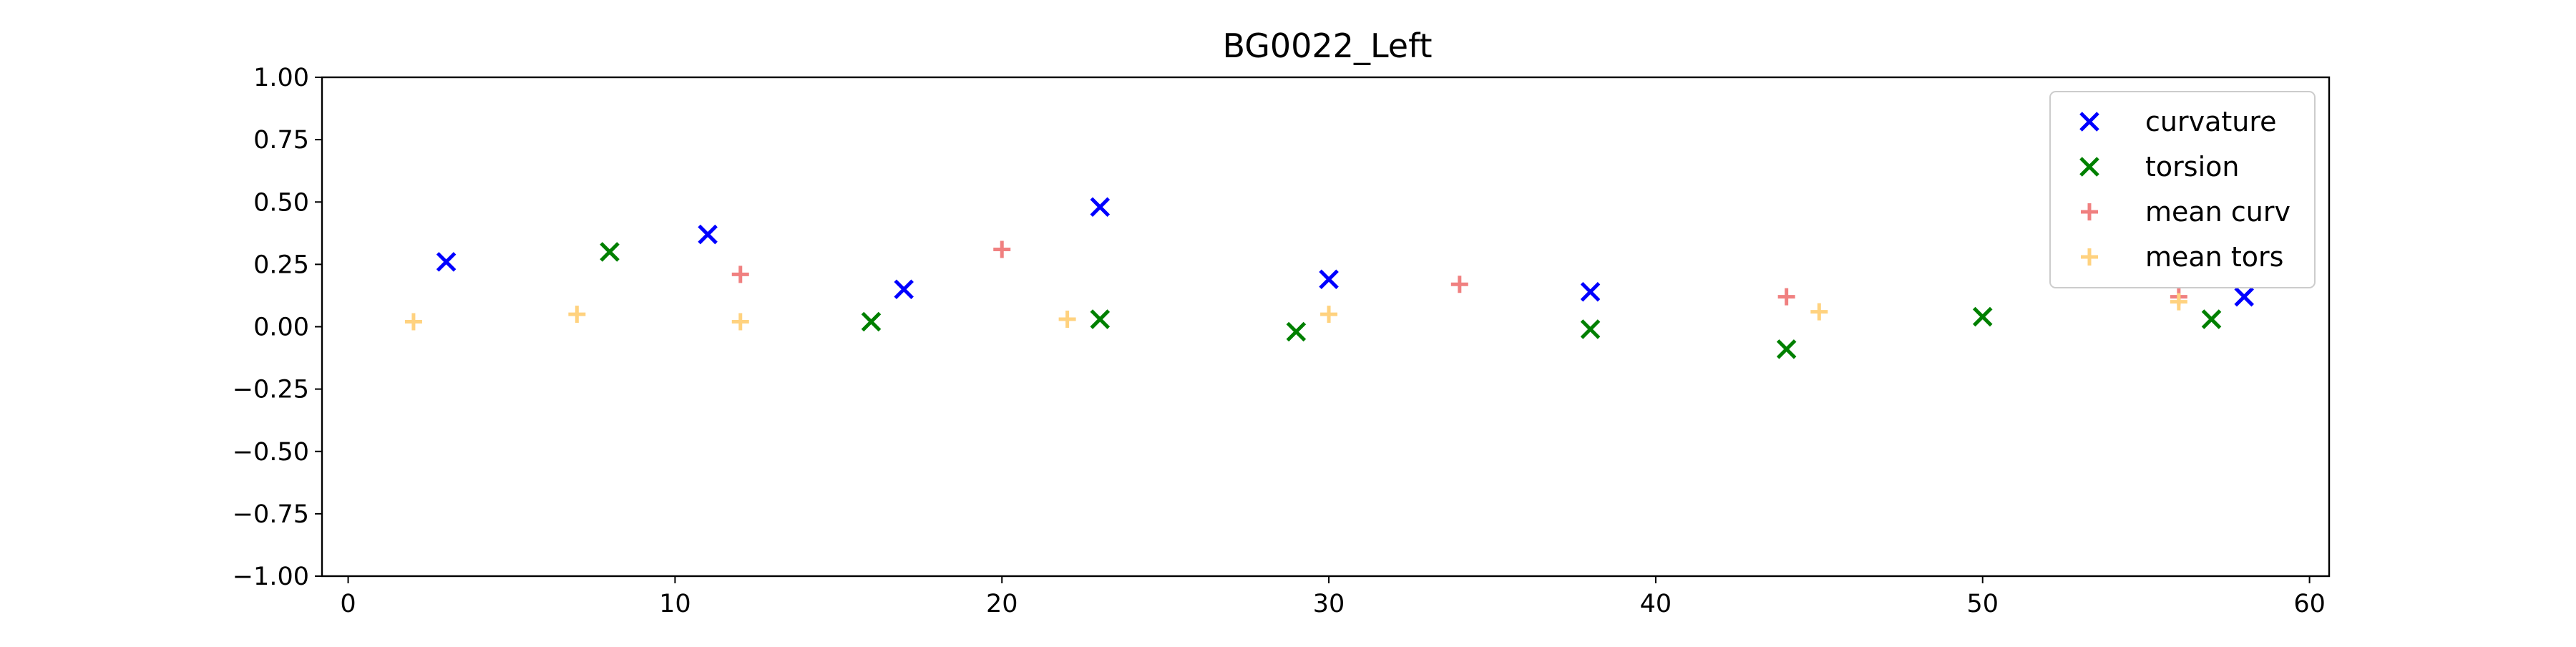 Image resolution: width=2576 pixels, height=647 pixels. Describe the element at coordinates (675, 604) in the screenshot. I see `x-tick-label: 10` at that location.